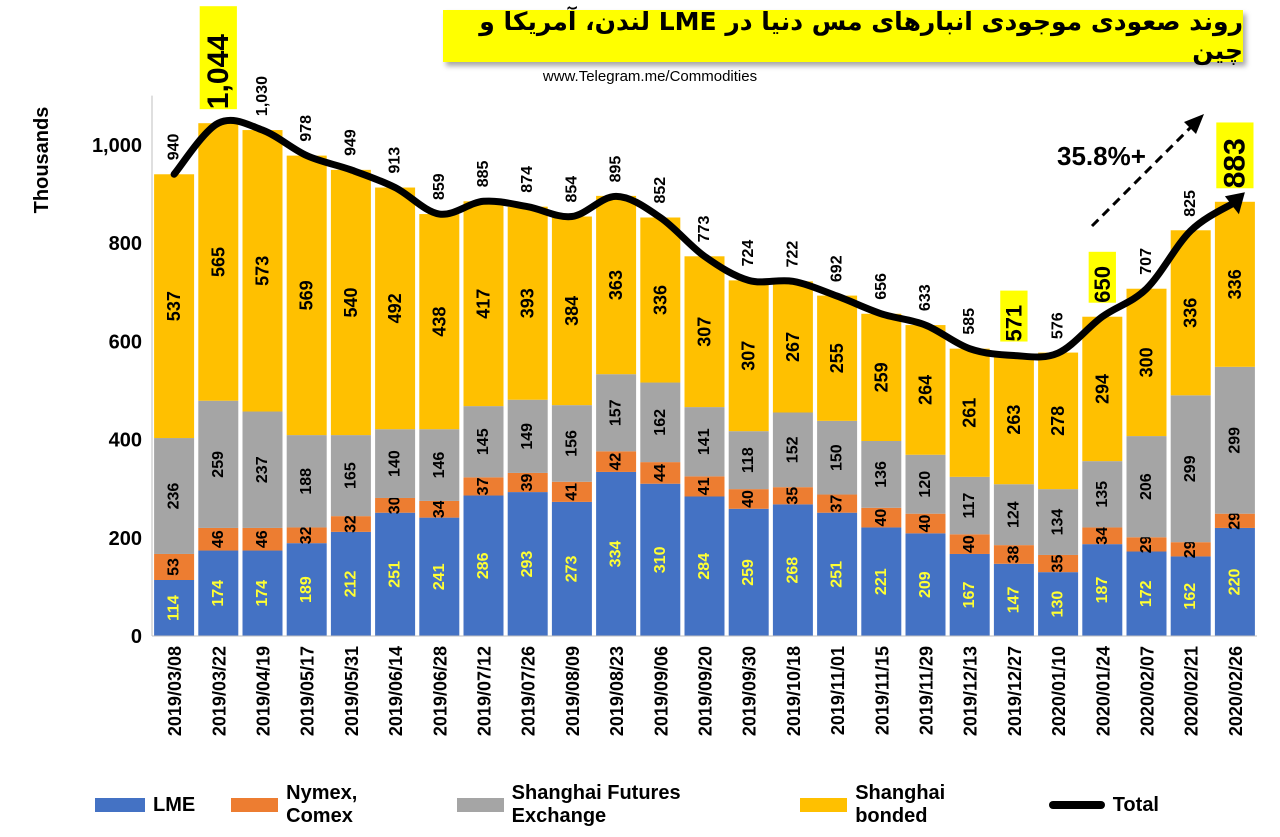 This screenshot has width=1280, height=837. Describe the element at coordinates (927, 690) in the screenshot. I see `x-tick-label: 2019/11/29` at that location.